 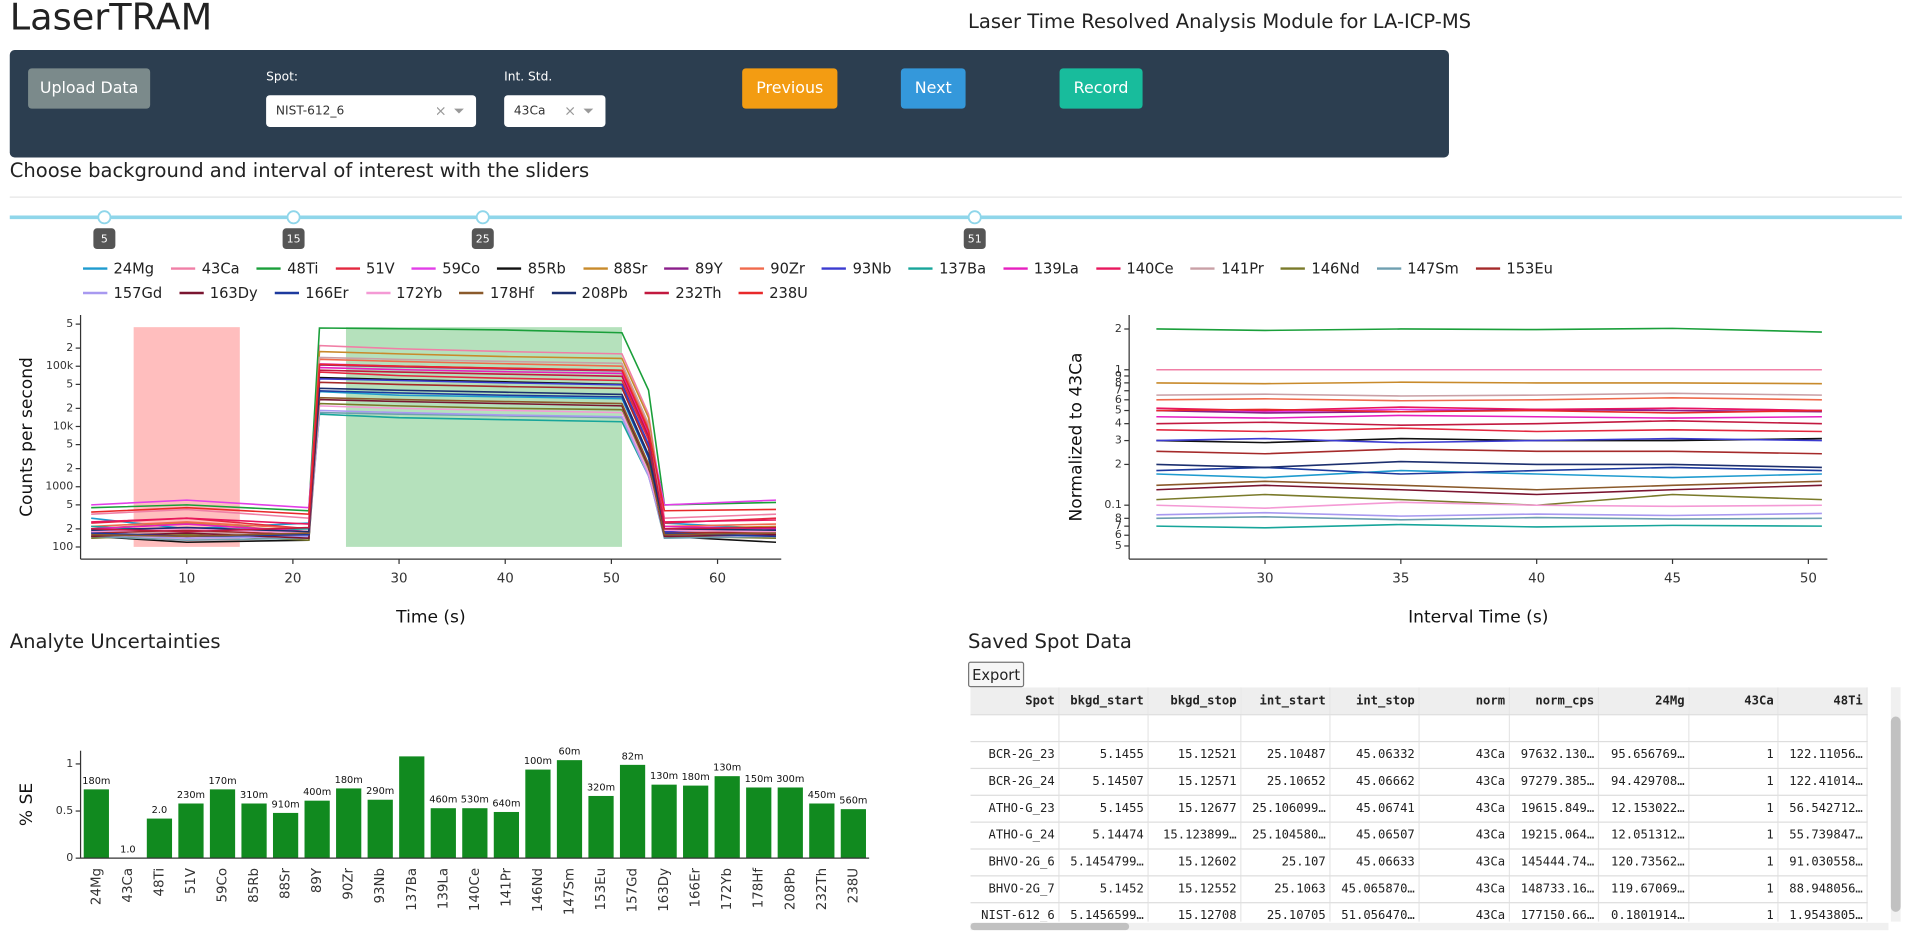 I want to click on legend-label: 90Zr, so click(x=787, y=269).